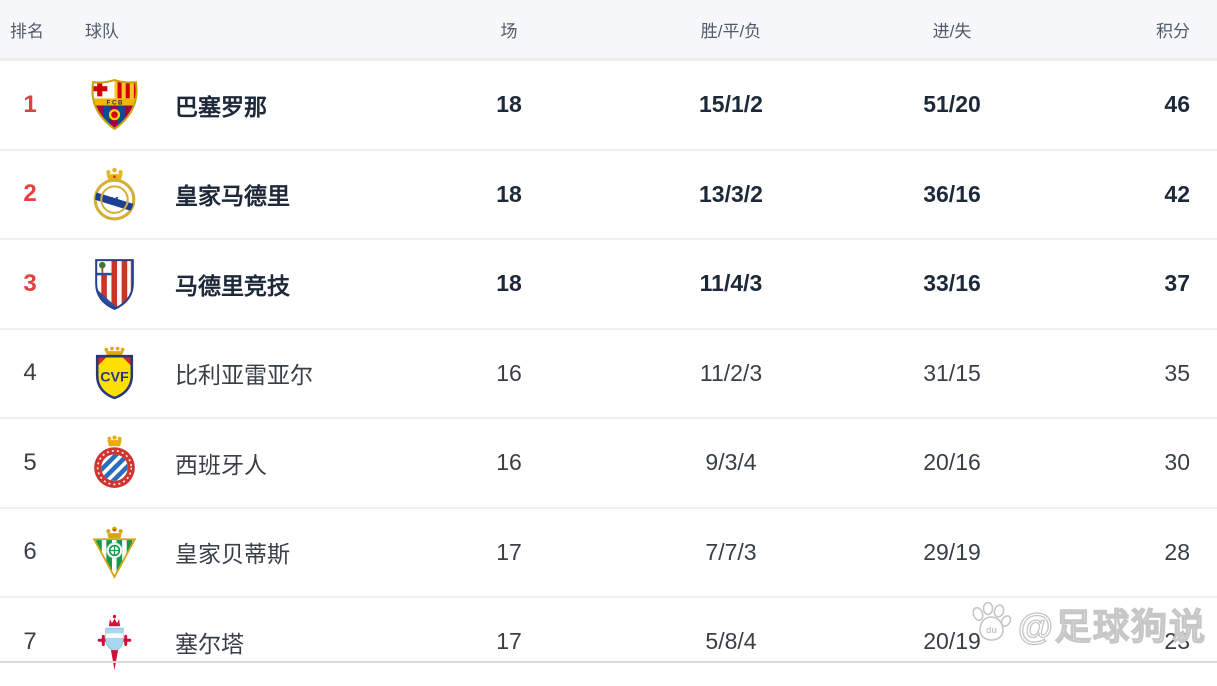 The image size is (1217, 686). I want to click on rank-value: 2, so click(30, 194).